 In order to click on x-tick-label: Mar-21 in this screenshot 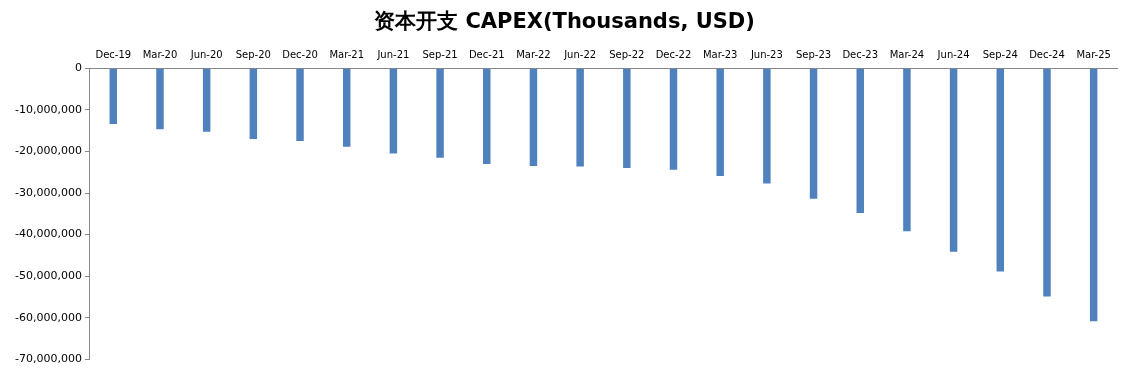, I will do `click(346, 54)`.